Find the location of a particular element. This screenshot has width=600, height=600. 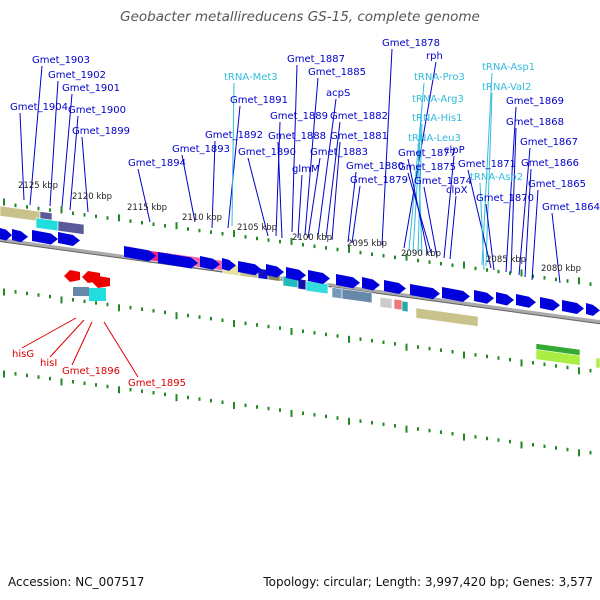

feature-label: Gmet_1904 is located at coordinates (39, 107).